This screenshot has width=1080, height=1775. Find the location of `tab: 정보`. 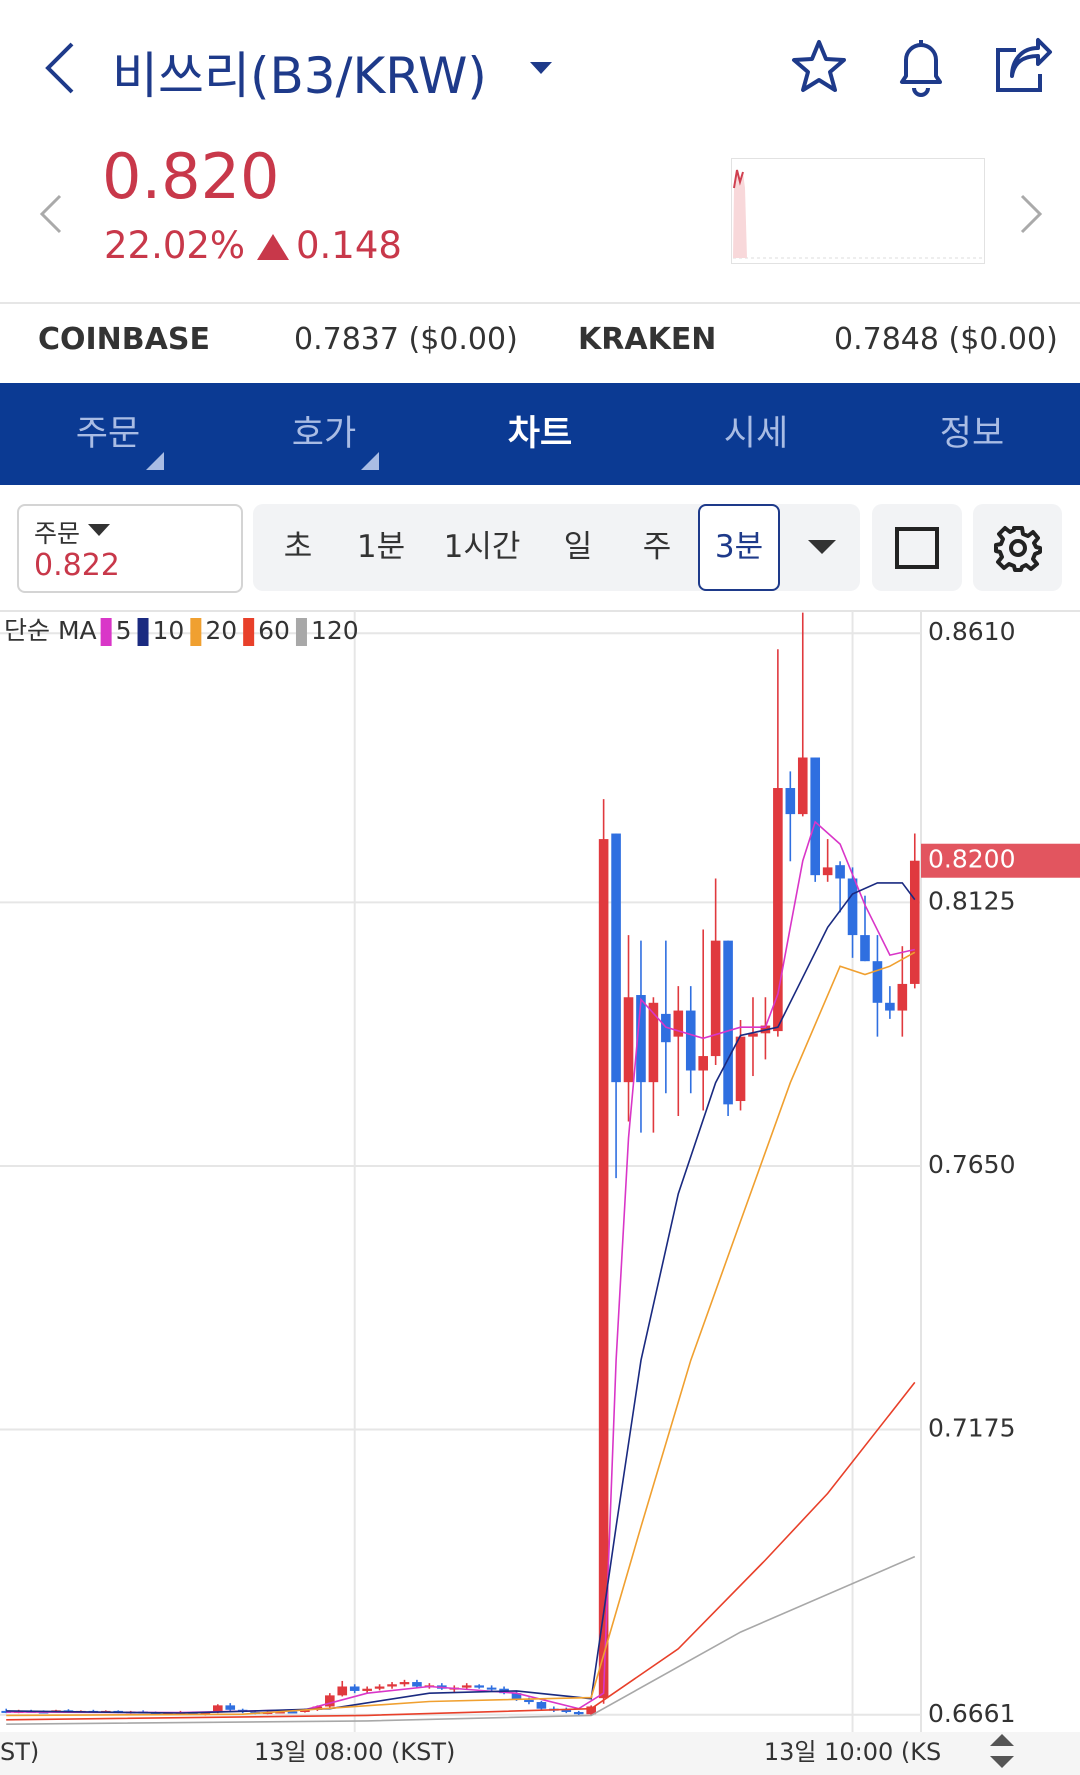

tab: 정보 is located at coordinates (972, 434).